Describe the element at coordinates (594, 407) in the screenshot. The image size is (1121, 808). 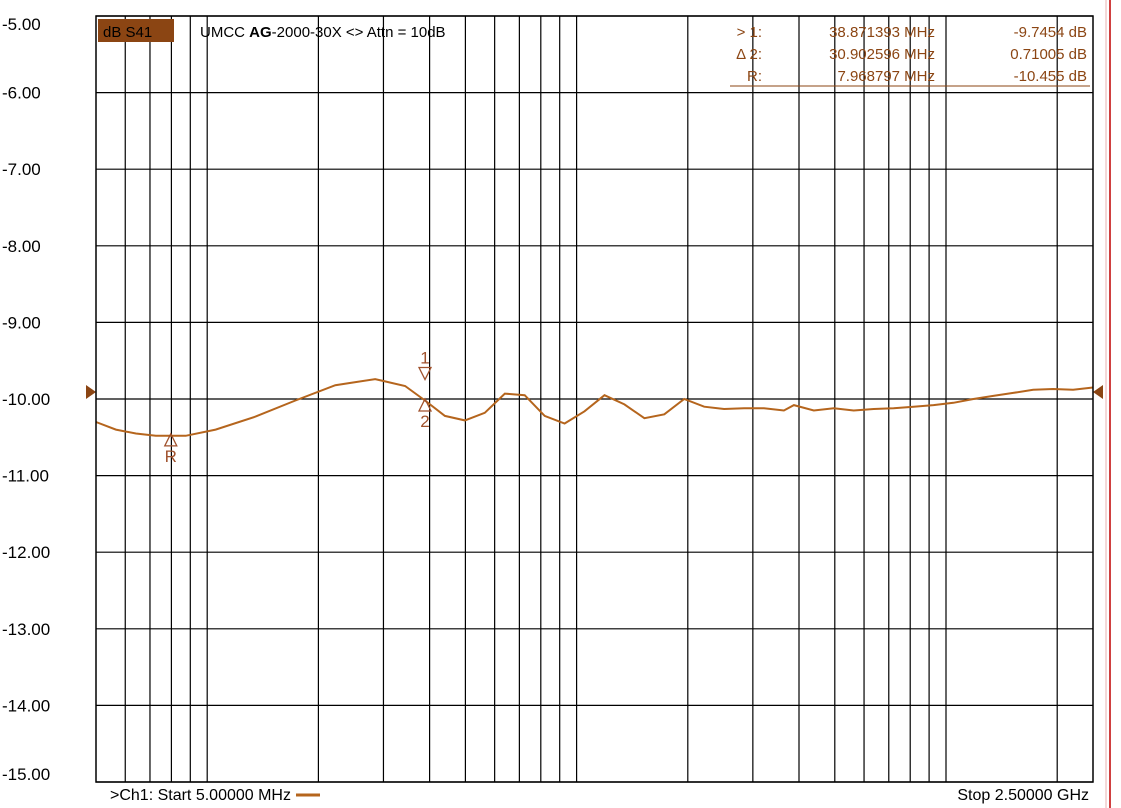
I see `trace-s41` at that location.